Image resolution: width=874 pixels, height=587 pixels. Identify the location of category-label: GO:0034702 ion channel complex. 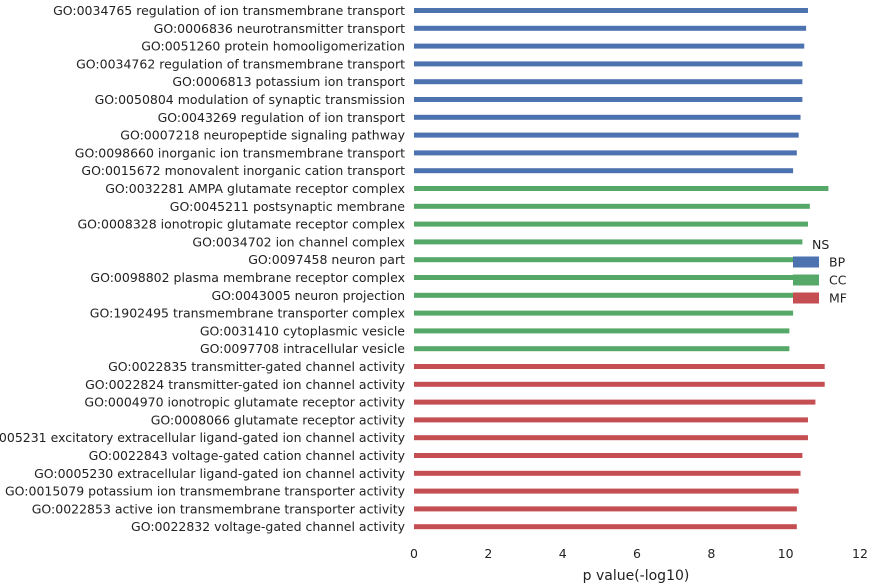
(298, 241).